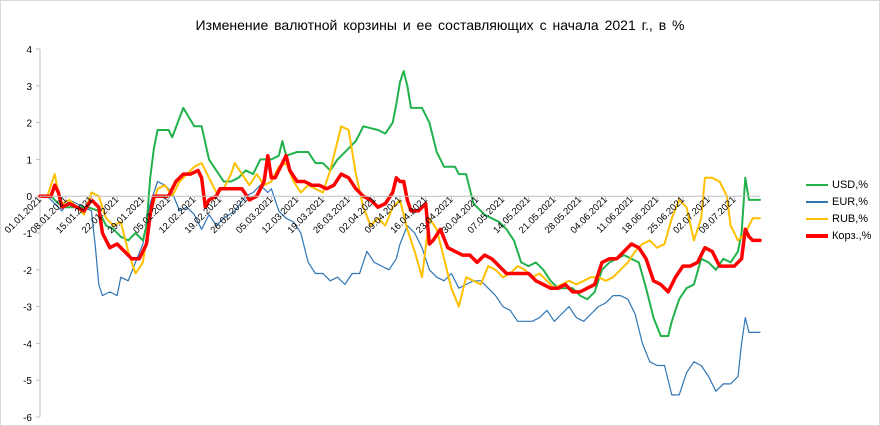 Image resolution: width=880 pixels, height=426 pixels. I want to click on legend: USD,% EUR,% RUB,% Корз.,%, so click(838, 210).